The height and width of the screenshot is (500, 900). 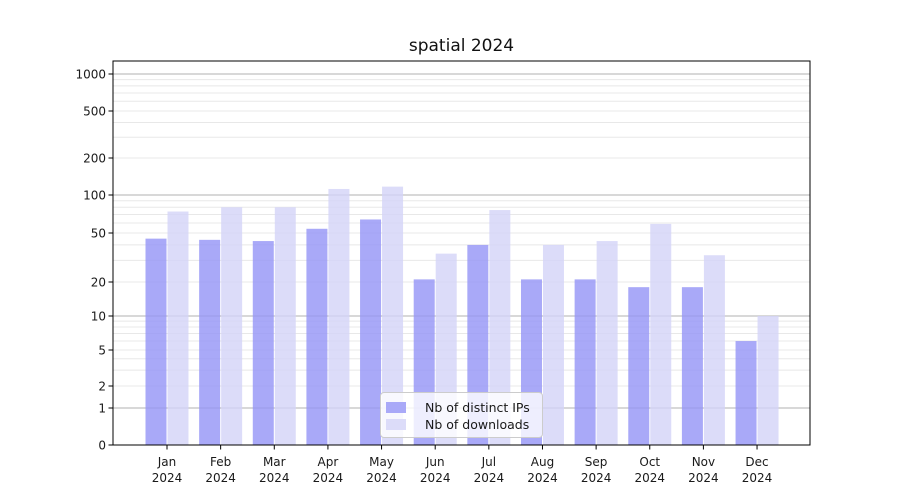 I want to click on bar-distinct-ips-nov, so click(x=692, y=366).